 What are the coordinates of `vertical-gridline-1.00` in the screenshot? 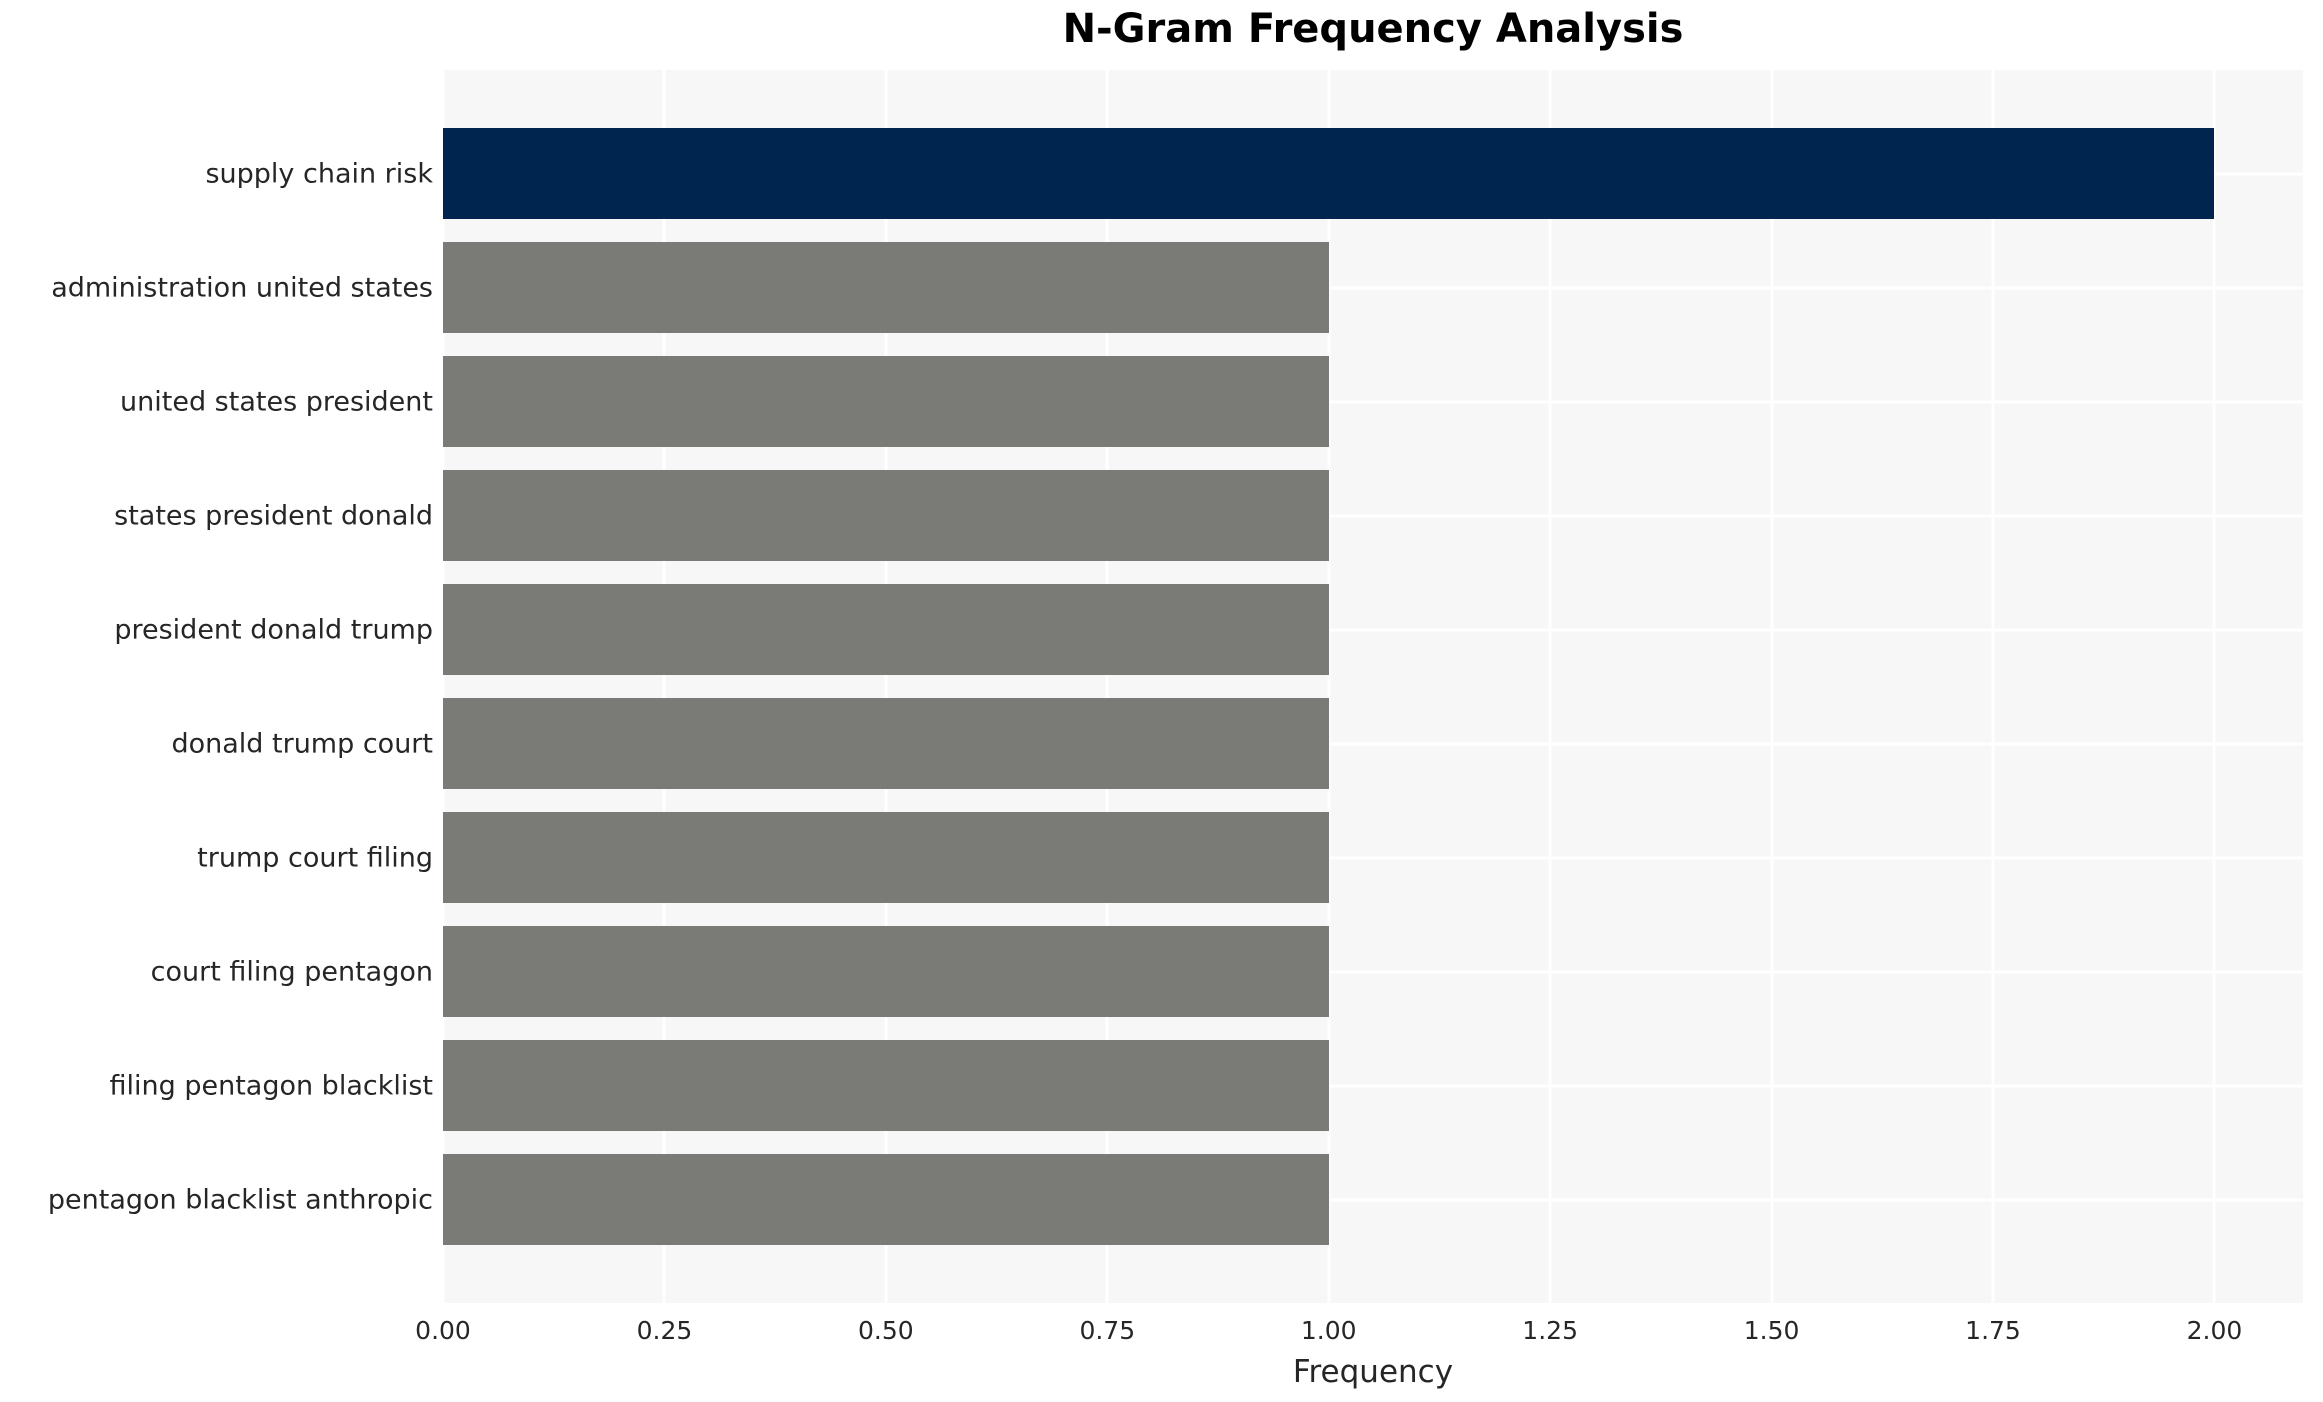 It's located at (1329, 686).